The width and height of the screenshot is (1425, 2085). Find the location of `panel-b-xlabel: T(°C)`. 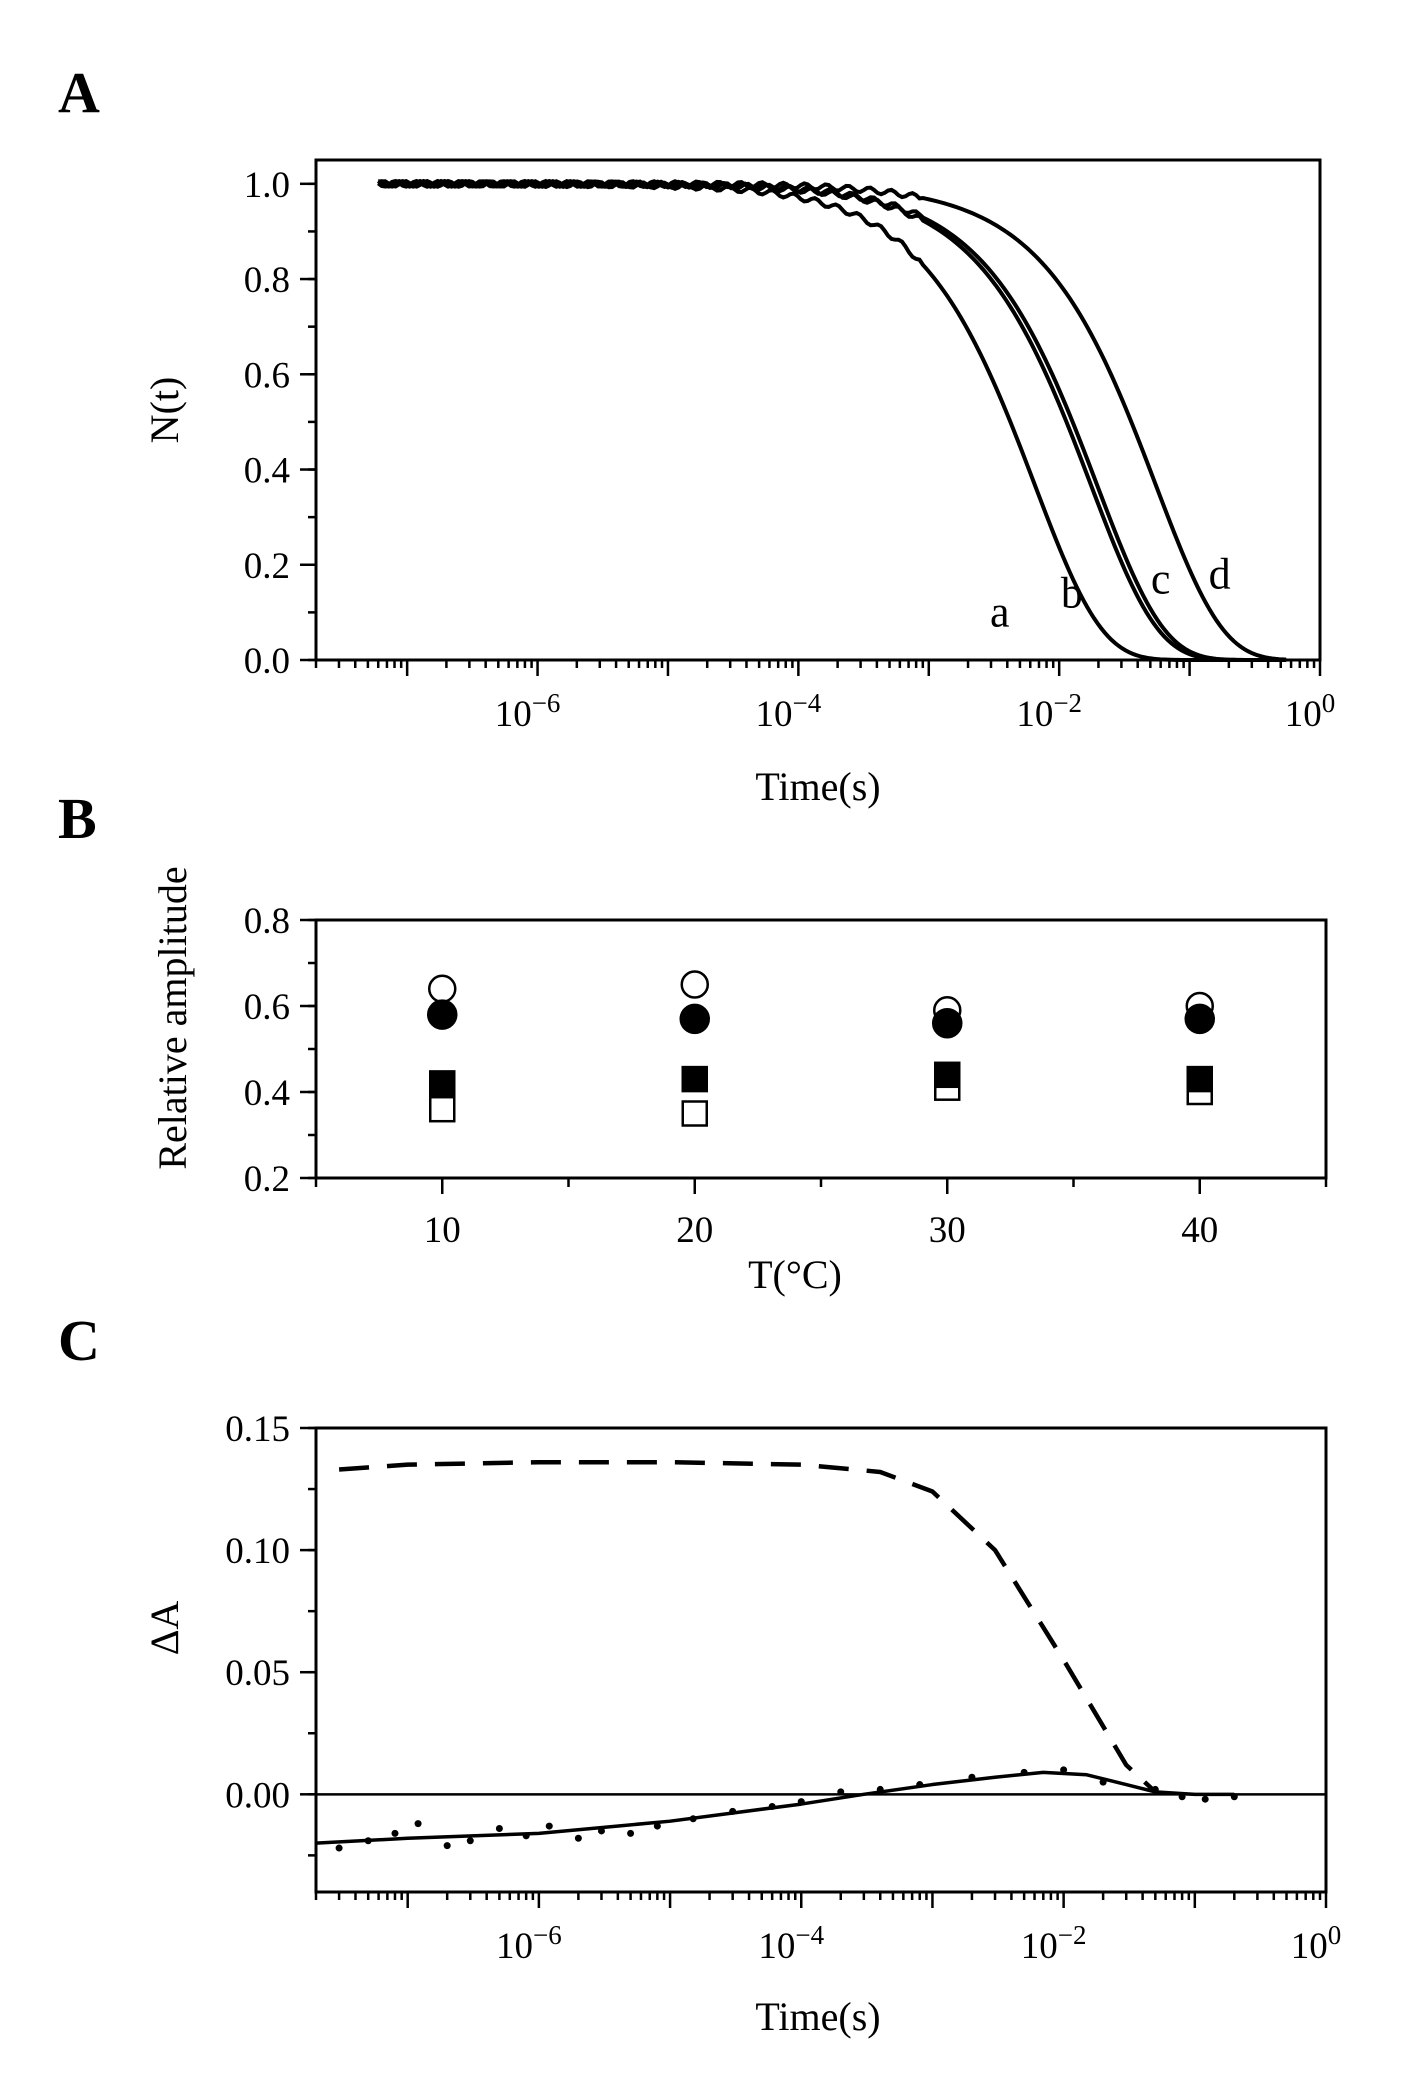

panel-b-xlabel: T(°C) is located at coordinates (795, 1274).